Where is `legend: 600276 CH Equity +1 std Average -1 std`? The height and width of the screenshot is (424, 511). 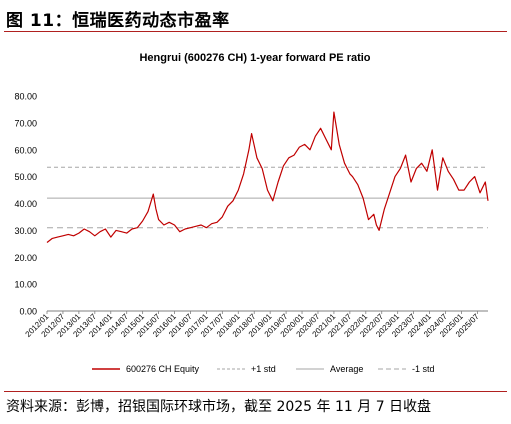
legend: 600276 CH Equity +1 std Average -1 std is located at coordinates (263, 369).